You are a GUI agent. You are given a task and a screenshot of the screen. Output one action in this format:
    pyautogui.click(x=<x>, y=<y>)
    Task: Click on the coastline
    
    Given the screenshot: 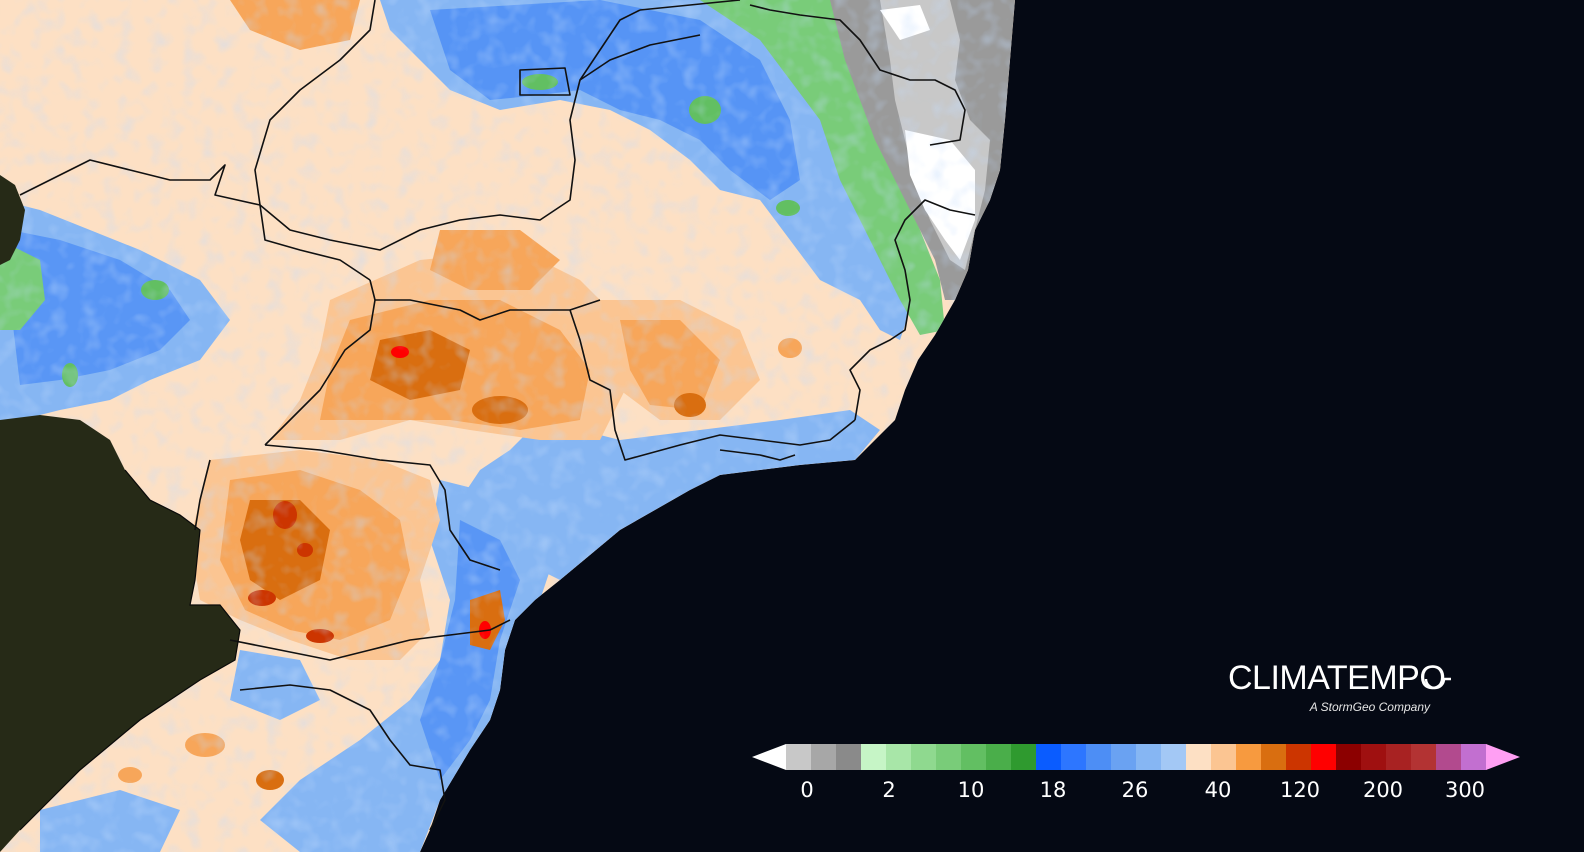 What is the action you would take?
    pyautogui.click(x=130, y=650)
    